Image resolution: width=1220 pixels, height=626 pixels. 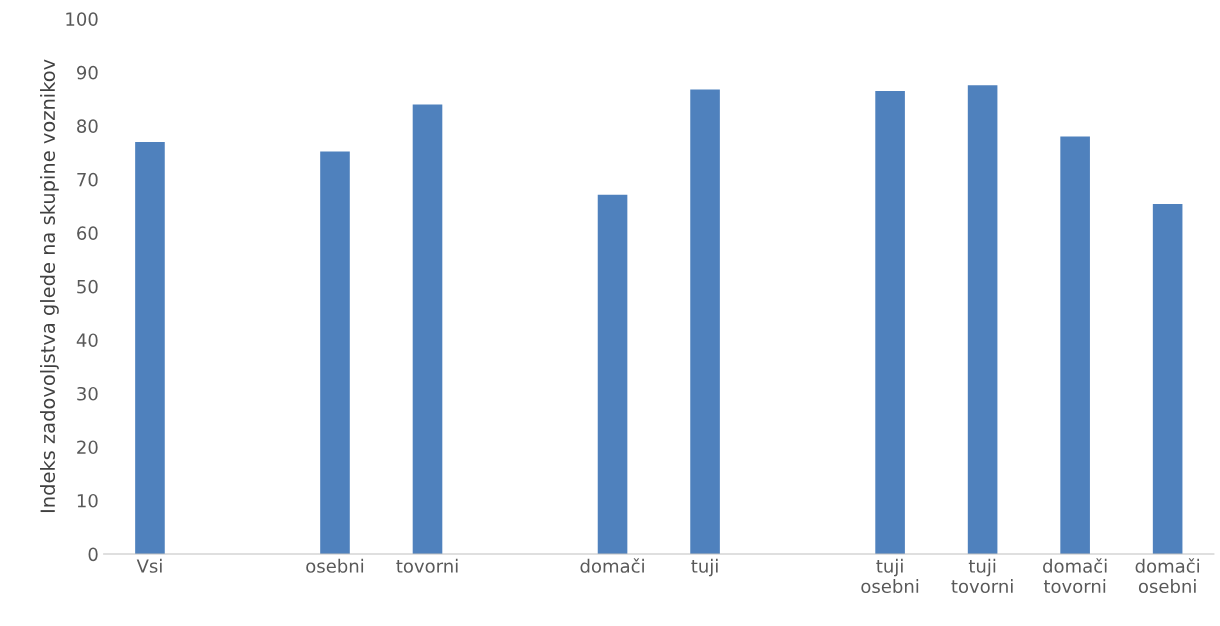 I want to click on x-tick-label: tuji tovorni, so click(x=982, y=576).